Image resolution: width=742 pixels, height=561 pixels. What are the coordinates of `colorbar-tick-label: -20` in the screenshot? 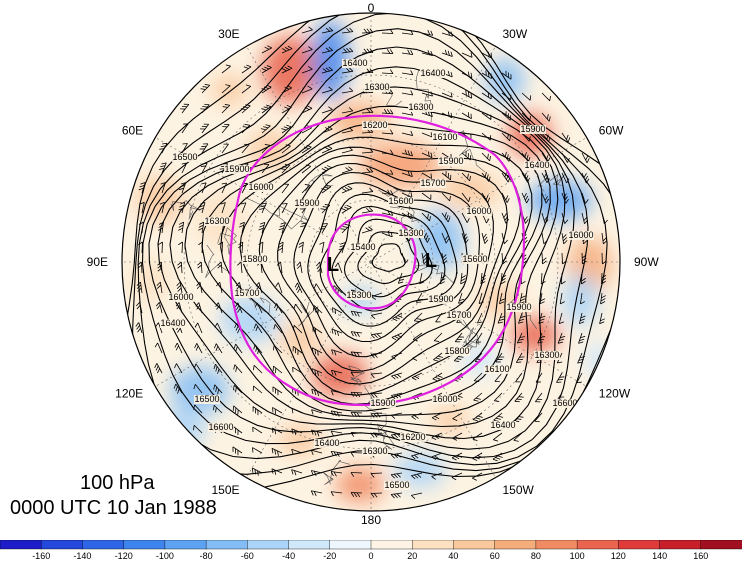 It's located at (329, 556).